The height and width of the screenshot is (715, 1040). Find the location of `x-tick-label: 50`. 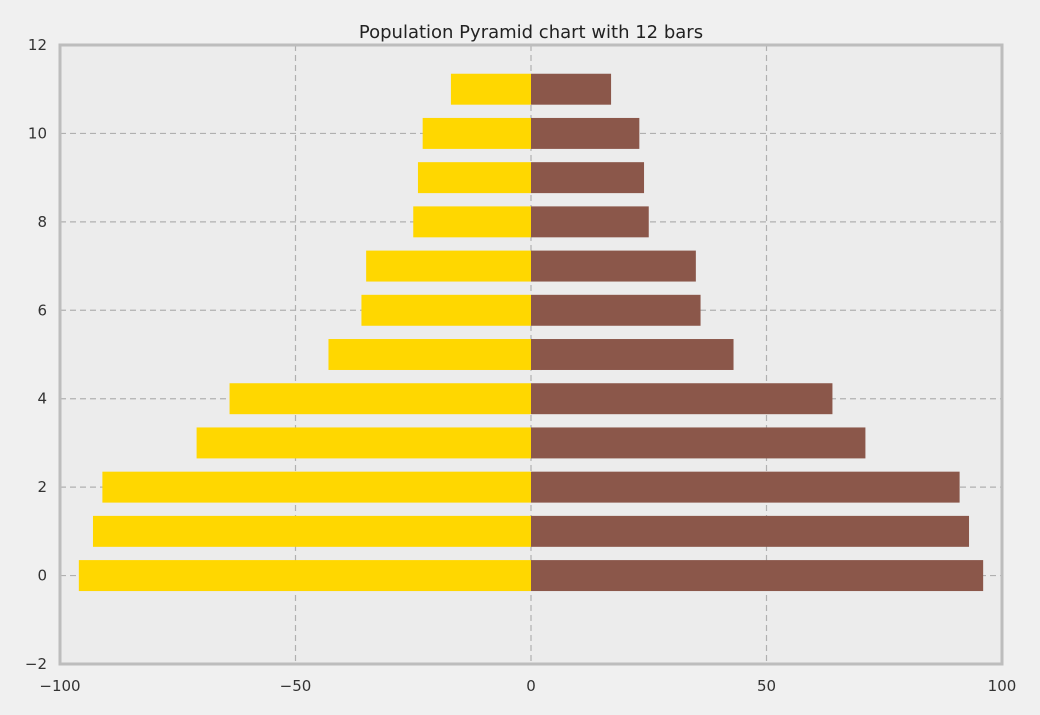

x-tick-label: 50 is located at coordinates (766, 686).